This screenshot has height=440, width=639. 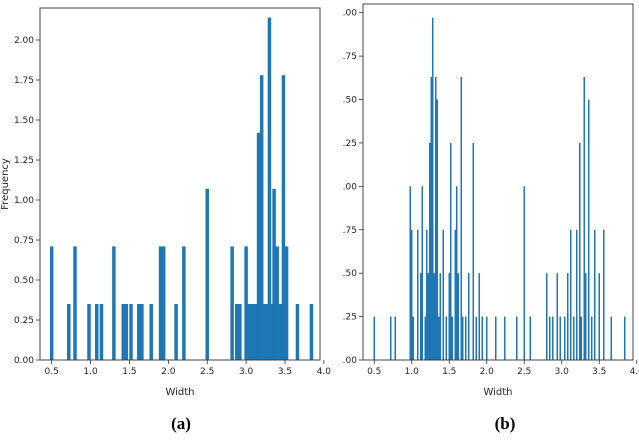 I want to click on y-axis-a: 0.00 0.25 0.50 0.75 1.00 1.25 1.50 1.75 2.00, so click(x=27, y=201).